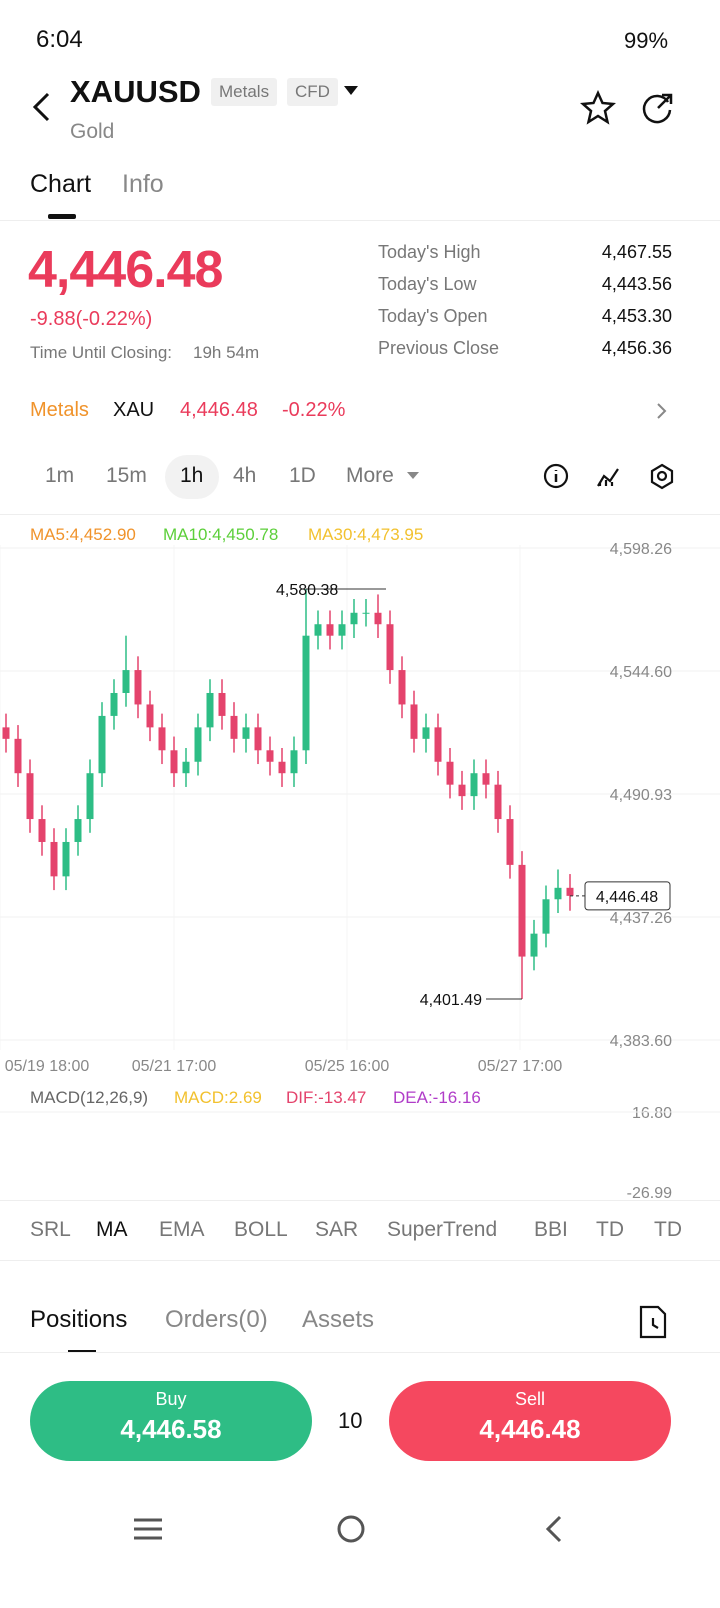 This screenshot has height=1608, width=720. I want to click on chevron, so click(662, 411).